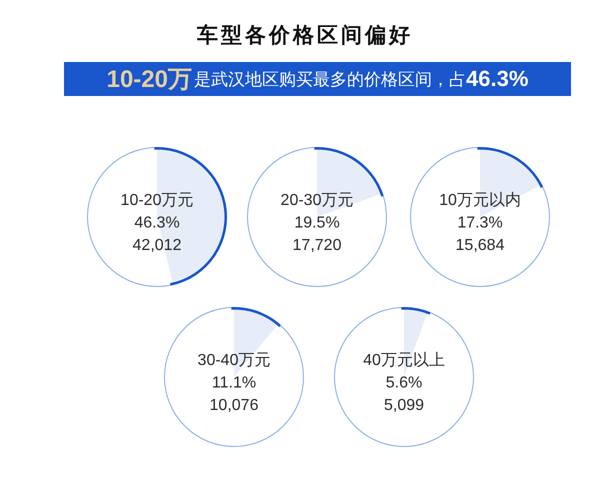  What do you see at coordinates (317, 223) in the screenshot?
I see `data-label: 19.5%` at bounding box center [317, 223].